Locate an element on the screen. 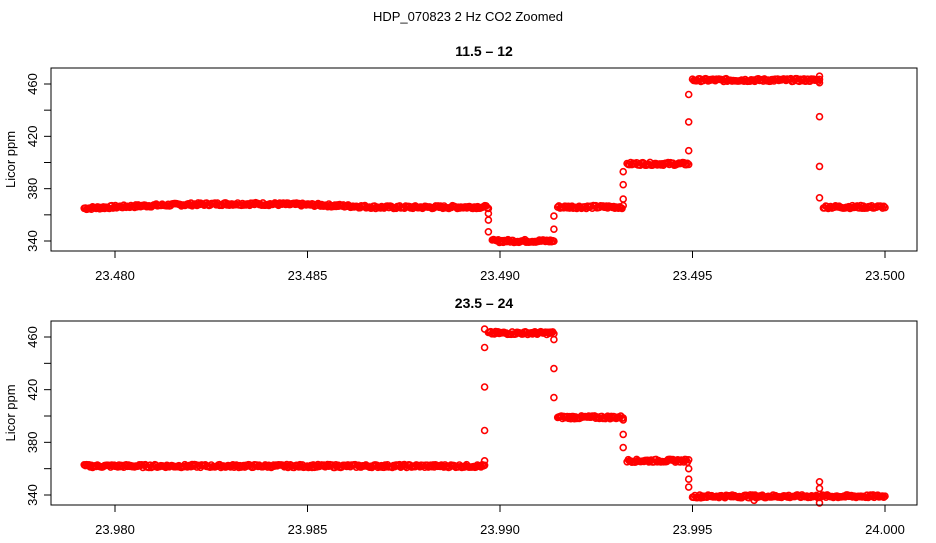 Image resolution: width=936 pixels, height=543 pixels. x-tick-label: 23.500 is located at coordinates (885, 275).